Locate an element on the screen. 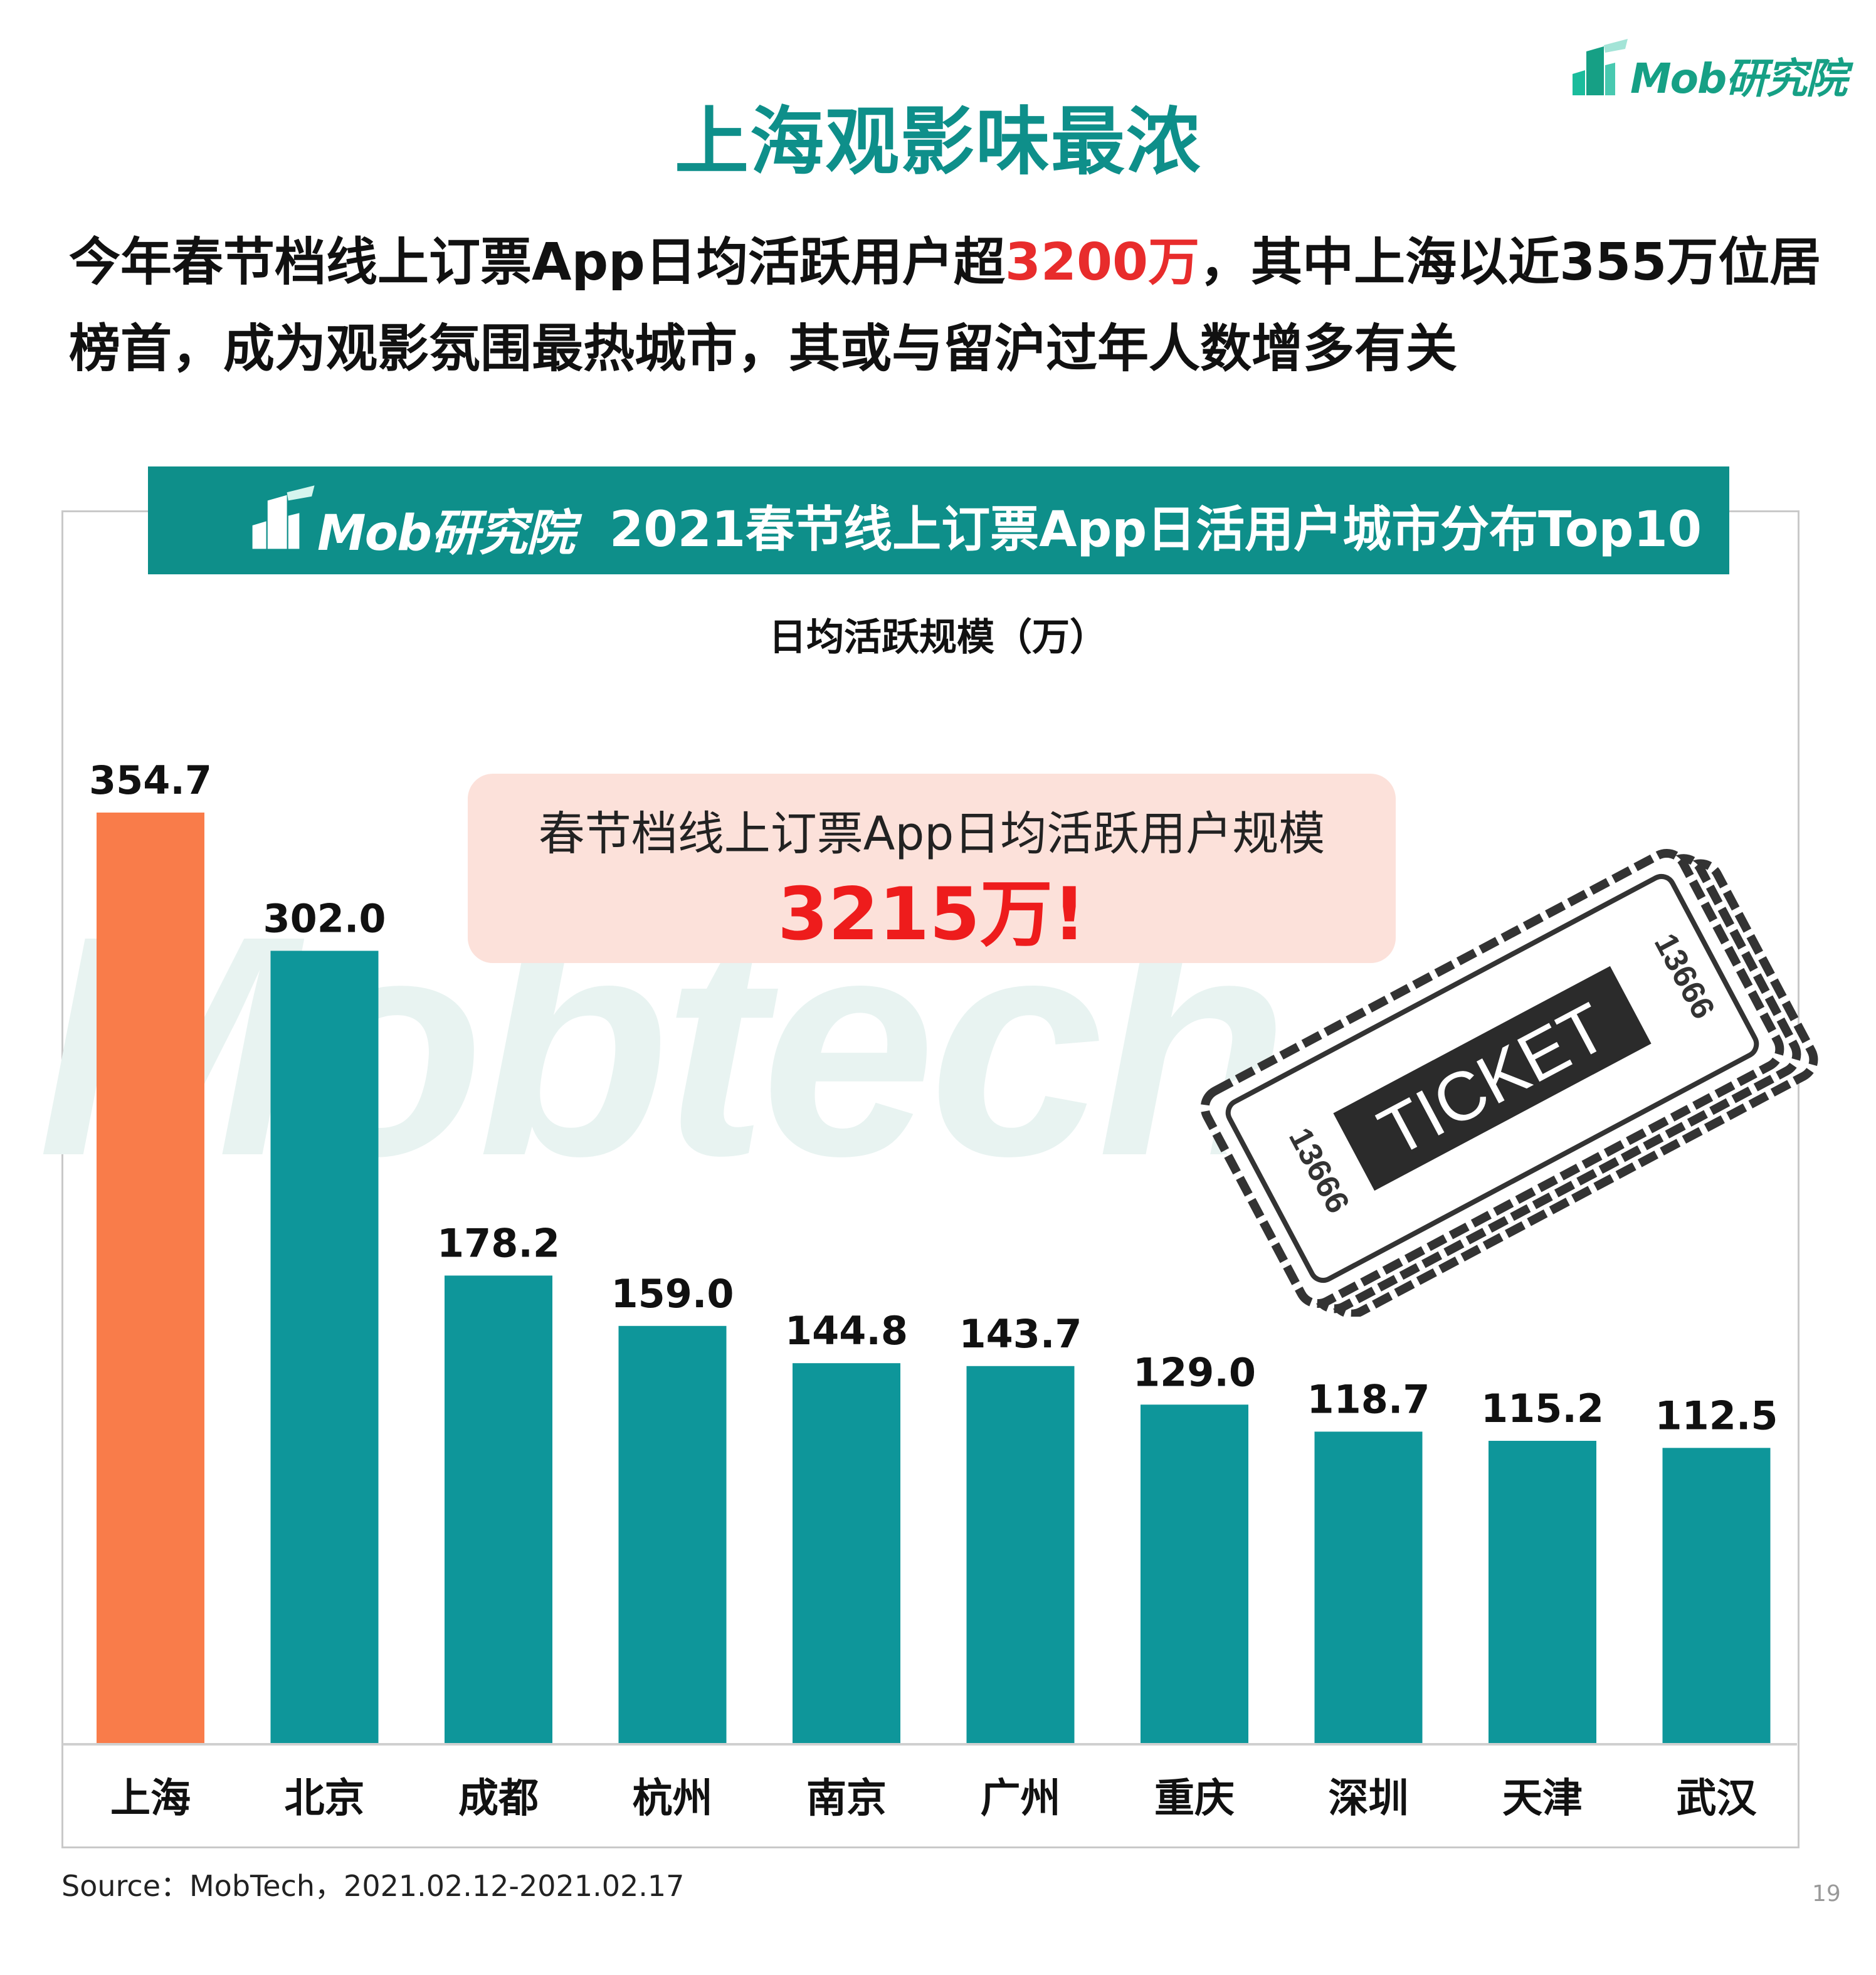 The width and height of the screenshot is (1876, 1975). subtitle-part2: ，其中上海以近355万位居榜首，成为观影氛围最热城市，其或与留沪过年人数增多有关 is located at coordinates (945, 306).